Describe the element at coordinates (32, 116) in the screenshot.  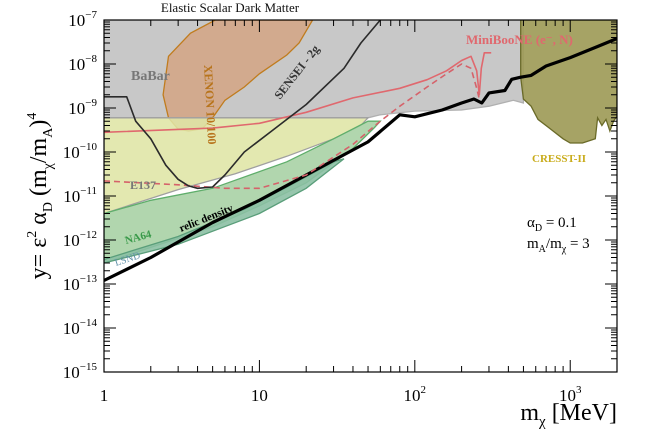
I see `y-label-power: 4` at that location.